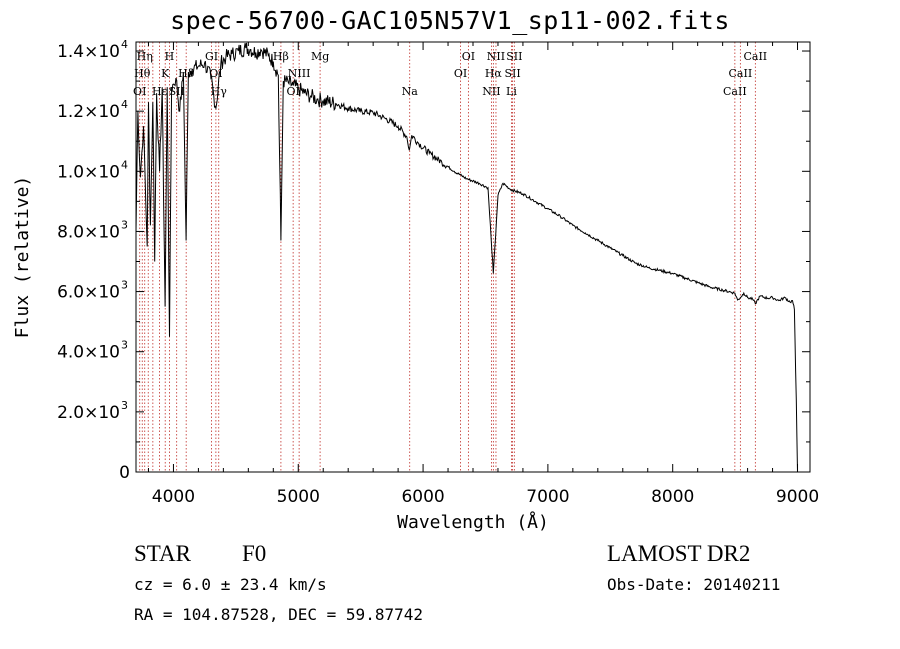 This screenshot has width=900, height=649. Describe the element at coordinates (124, 473) in the screenshot. I see `y-tick-label: 0` at that location.